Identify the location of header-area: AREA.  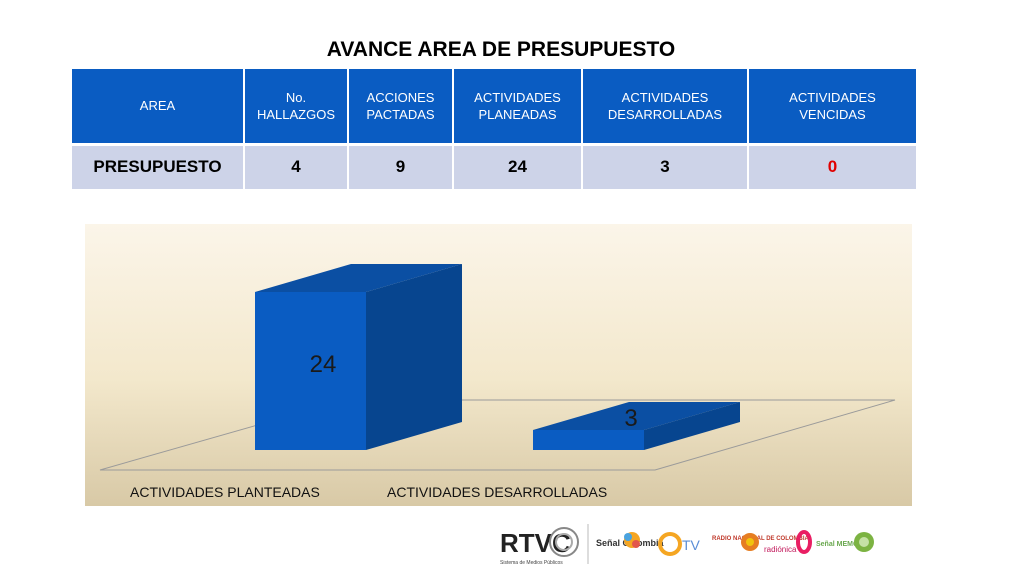
(158, 107).